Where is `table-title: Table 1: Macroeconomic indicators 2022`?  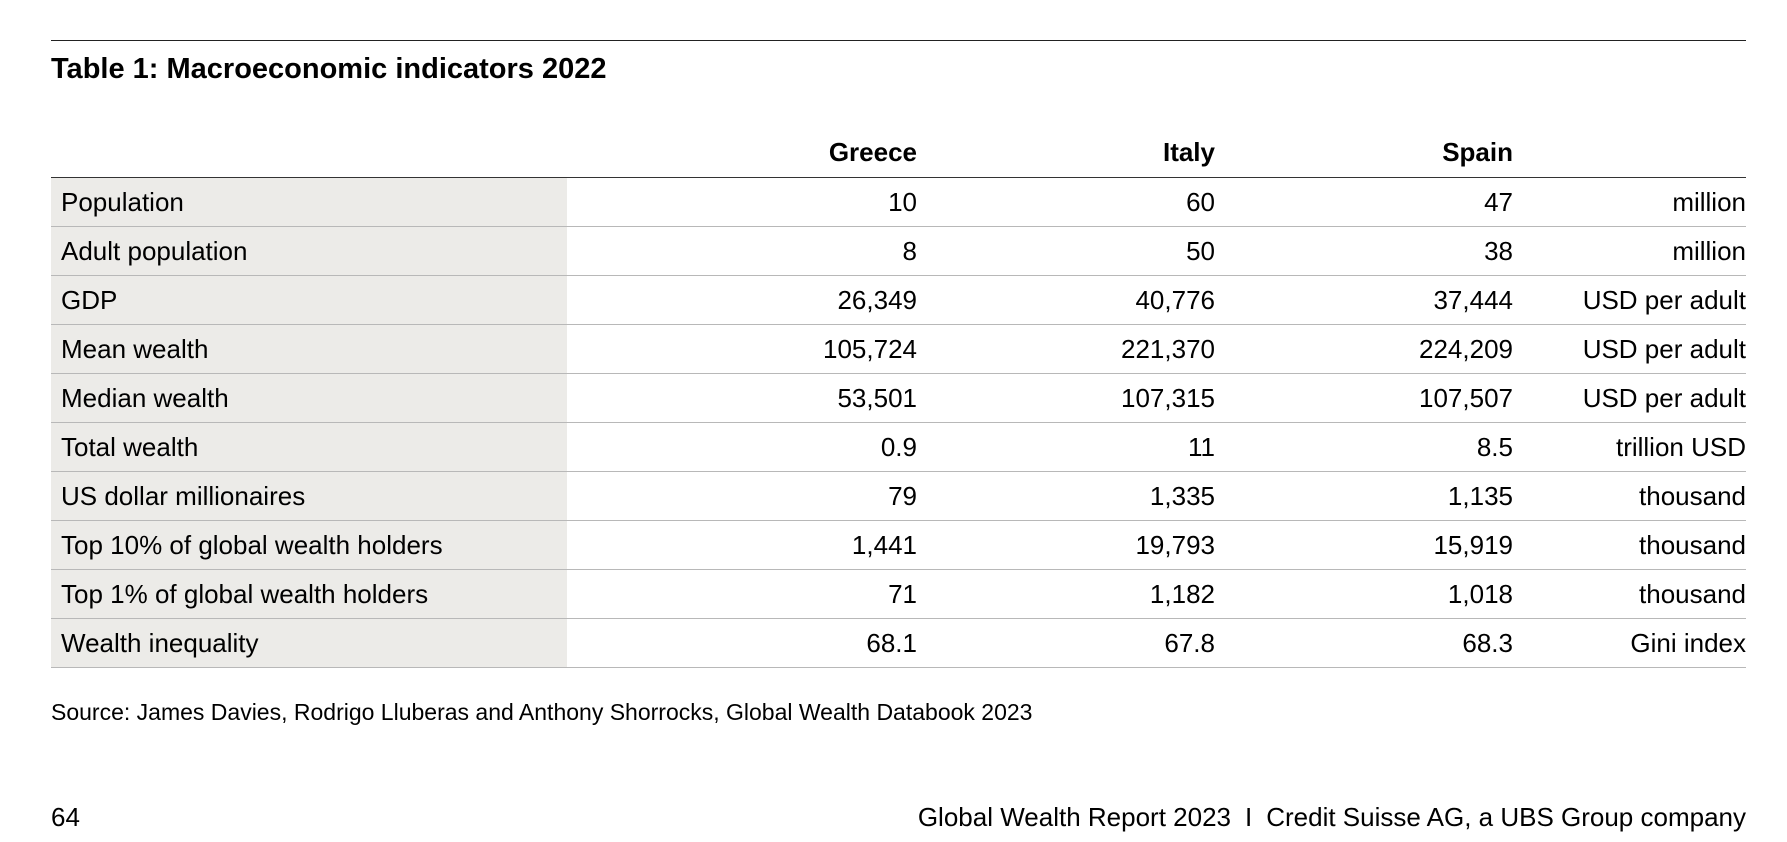
table-title: Table 1: Macroeconomic indicators 2022 is located at coordinates (329, 69).